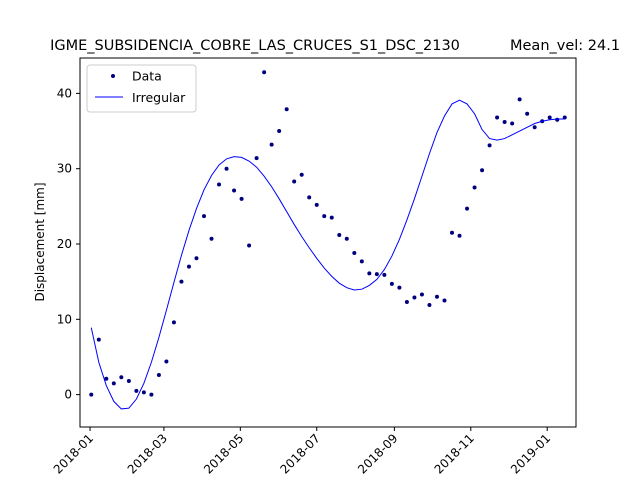 This screenshot has height=480, width=640. Describe the element at coordinates (64, 319) in the screenshot. I see `y-tick-label: 10` at that location.